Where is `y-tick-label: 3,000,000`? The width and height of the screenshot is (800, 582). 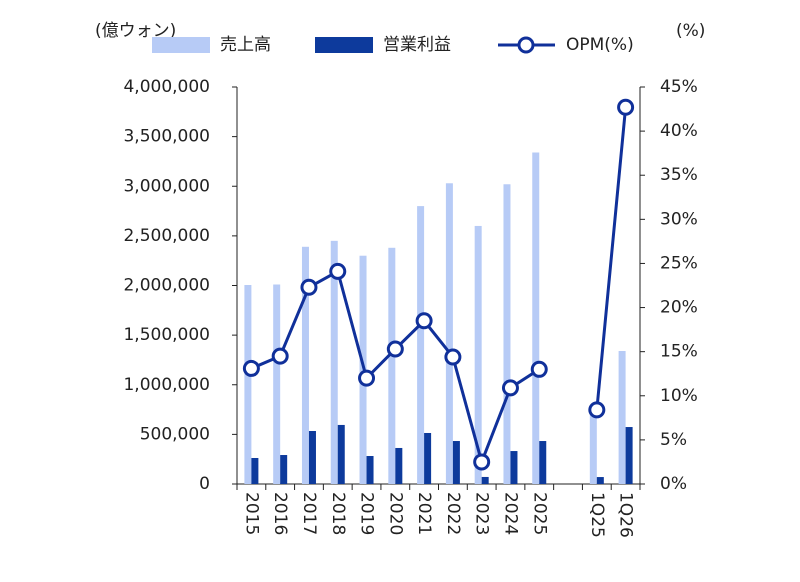 y-tick-label: 3,000,000 is located at coordinates (166, 186).